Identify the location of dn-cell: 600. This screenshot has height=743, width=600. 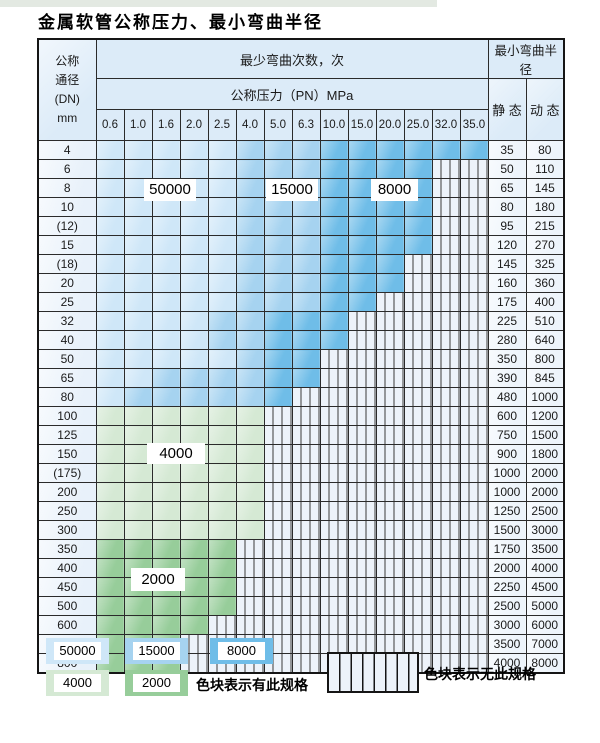
(67, 625).